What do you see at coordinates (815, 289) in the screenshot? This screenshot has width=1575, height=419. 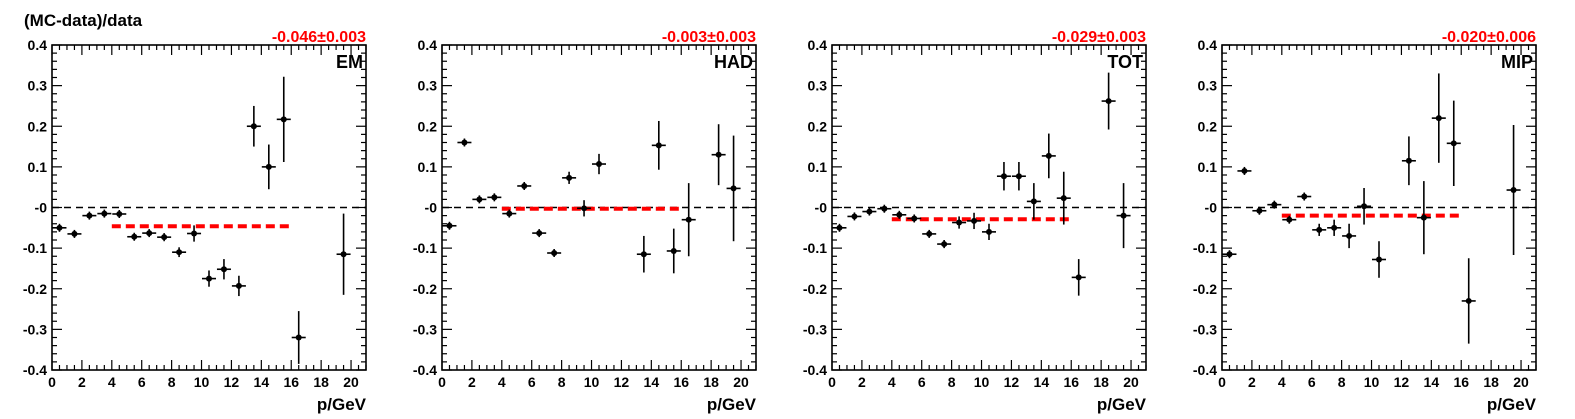 I see `y-tick-label: -0.2` at bounding box center [815, 289].